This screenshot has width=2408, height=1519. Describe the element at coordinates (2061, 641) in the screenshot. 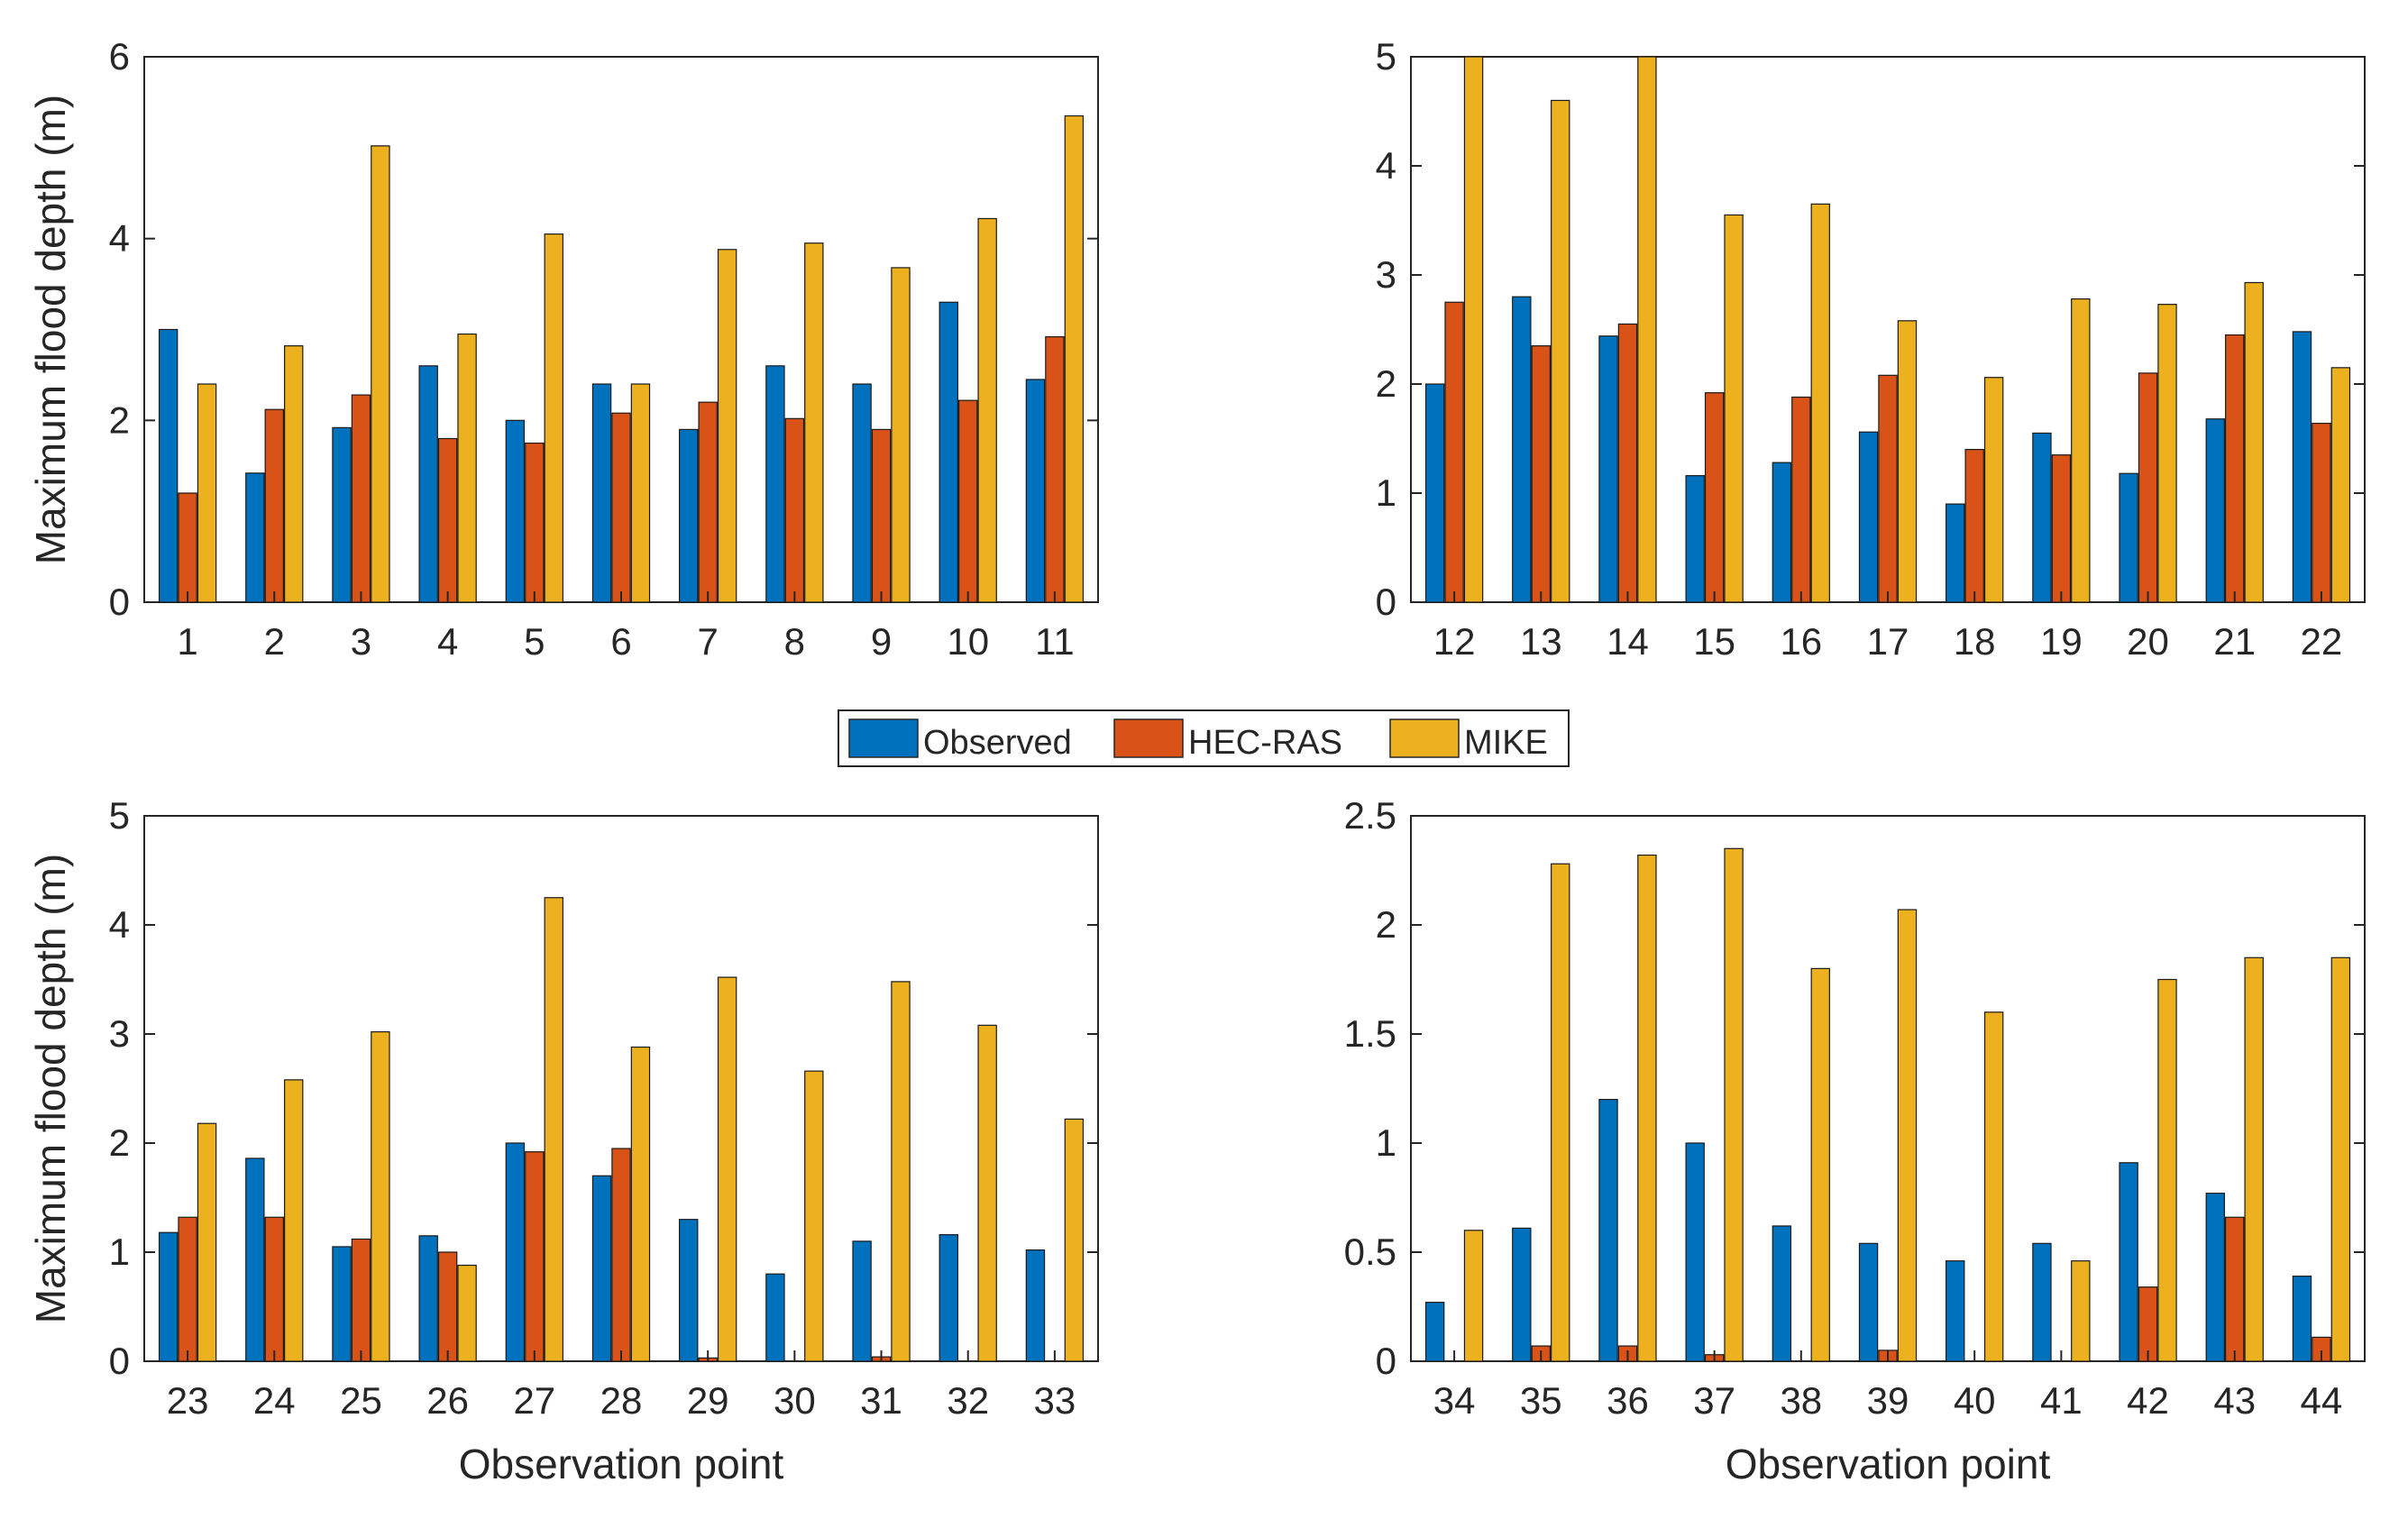

I see `x-tick-label-19: 19` at that location.